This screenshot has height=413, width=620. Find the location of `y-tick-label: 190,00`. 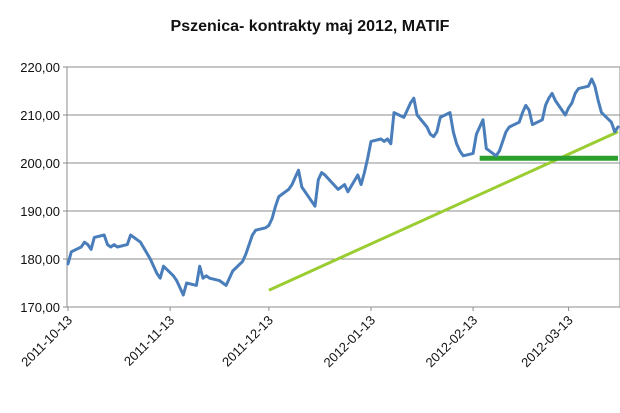

y-tick-label: 190,00 is located at coordinates (40, 211).